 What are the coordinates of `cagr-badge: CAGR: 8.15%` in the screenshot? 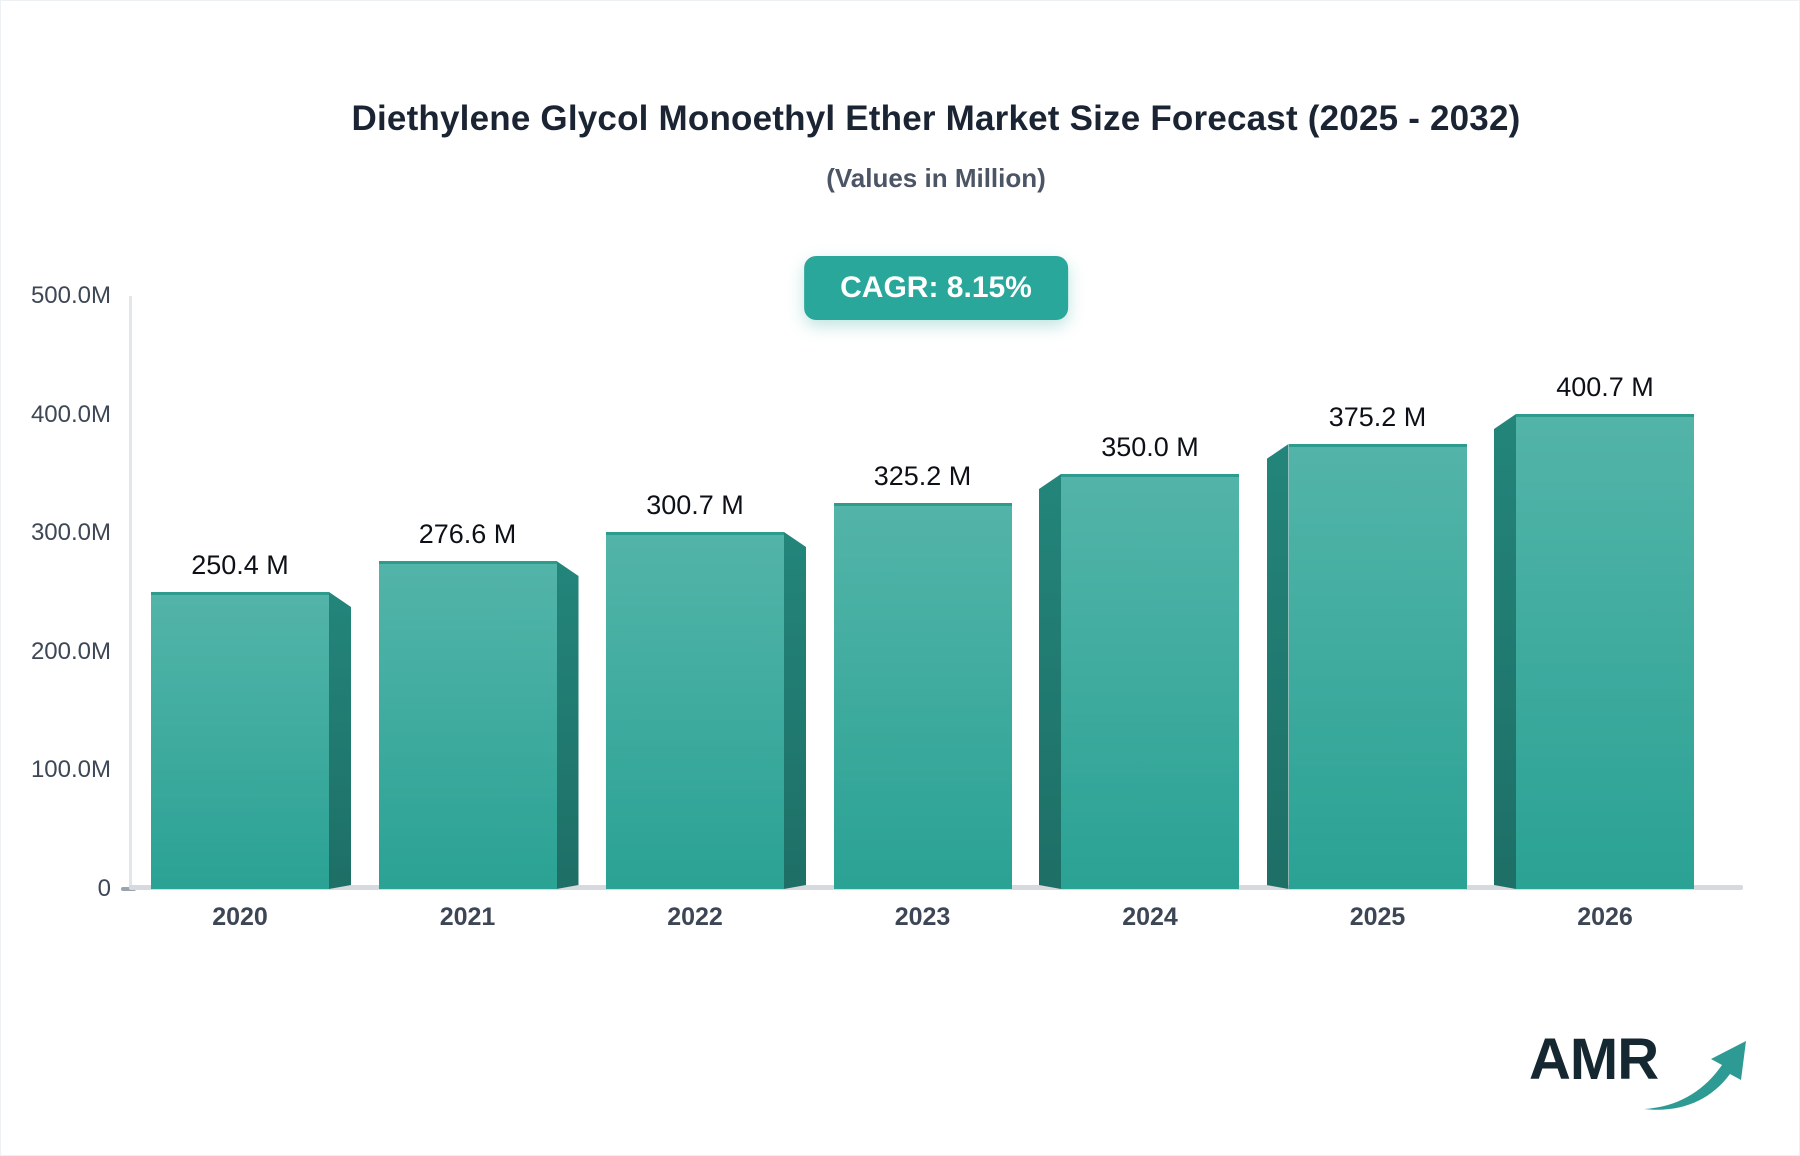 It's located at (936, 288).